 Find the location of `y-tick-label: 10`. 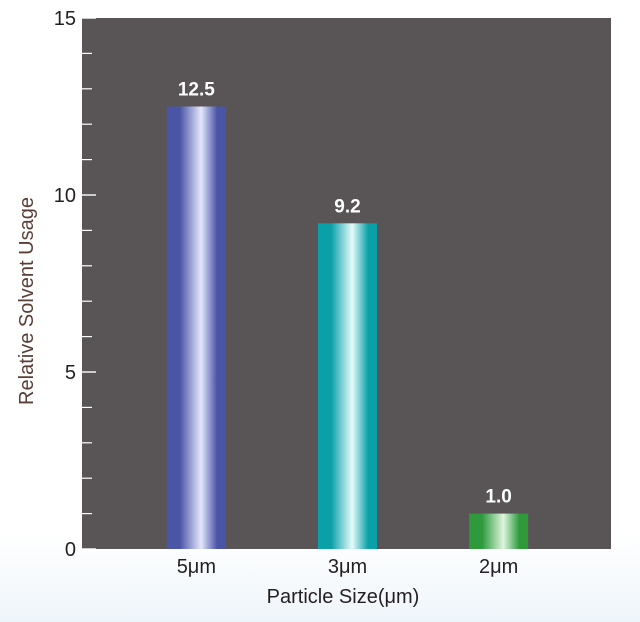

y-tick-label: 10 is located at coordinates (65, 196).